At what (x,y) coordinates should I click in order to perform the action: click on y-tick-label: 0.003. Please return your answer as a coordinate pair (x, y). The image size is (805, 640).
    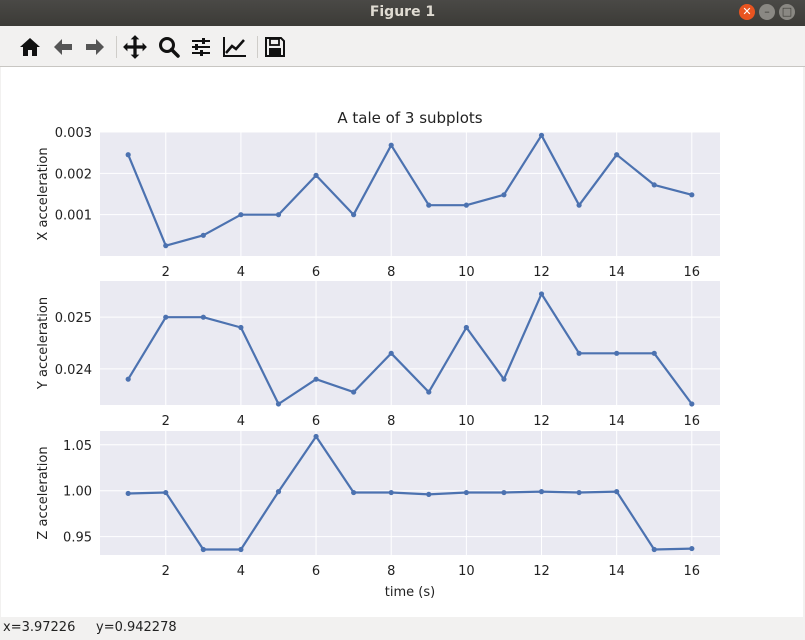
    Looking at the image, I should click on (73, 133).